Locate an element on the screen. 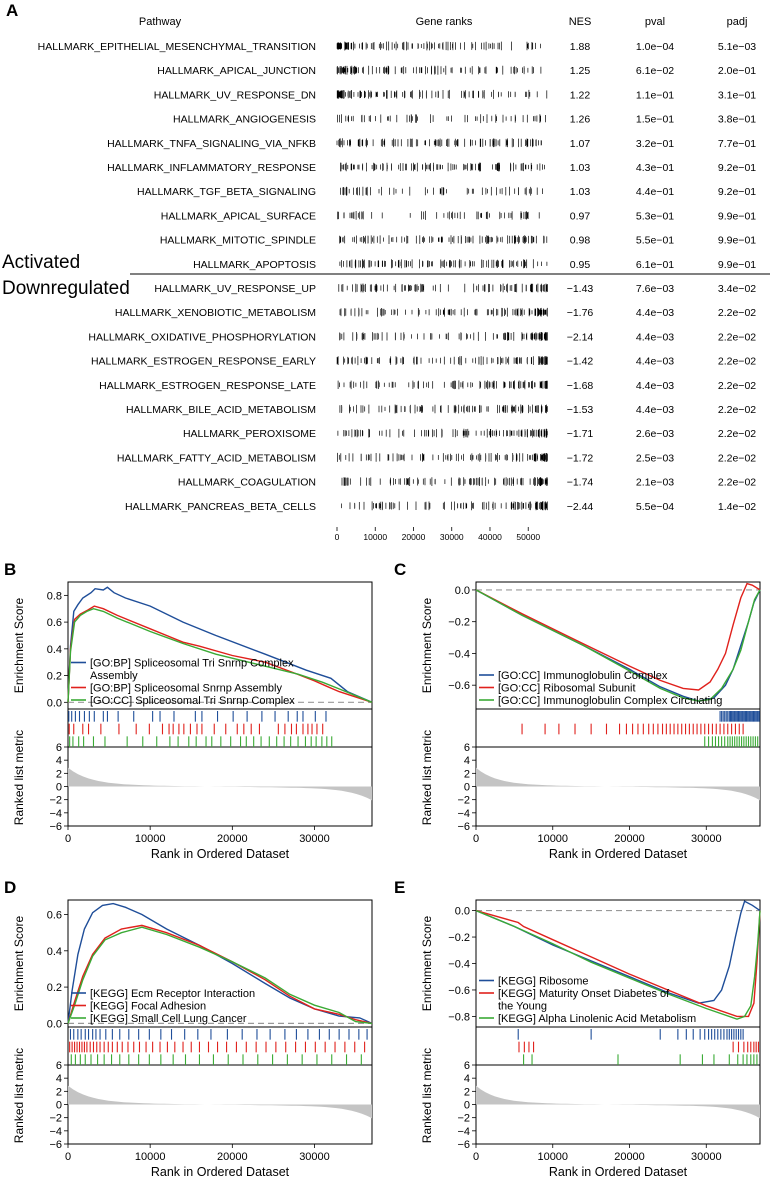 The height and width of the screenshot is (1191, 782). header-nes: NES is located at coordinates (580, 22).